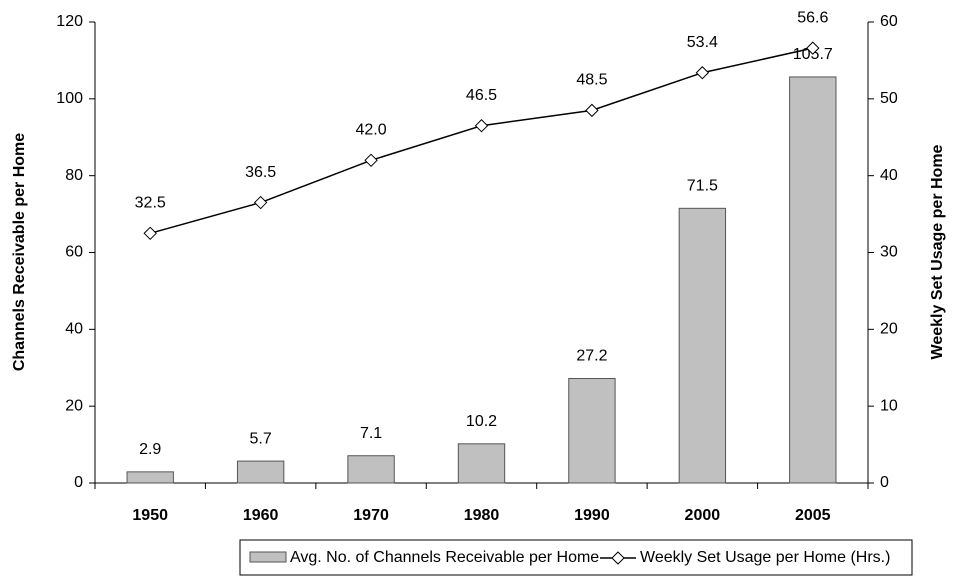 This screenshot has height=583, width=954. Describe the element at coordinates (591, 80) in the screenshot. I see `line-value-label: 48.5` at that location.